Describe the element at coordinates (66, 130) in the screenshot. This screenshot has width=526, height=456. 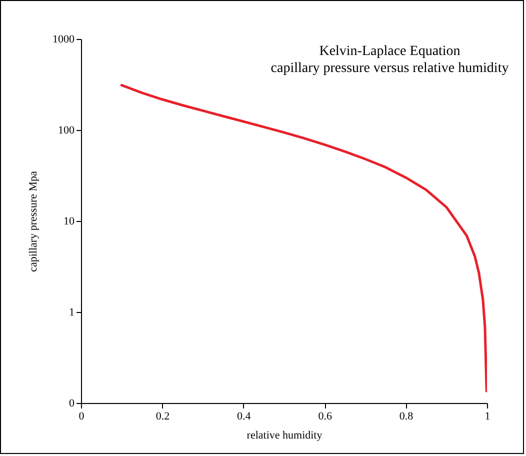
I see `y-tick-label: 100` at that location.